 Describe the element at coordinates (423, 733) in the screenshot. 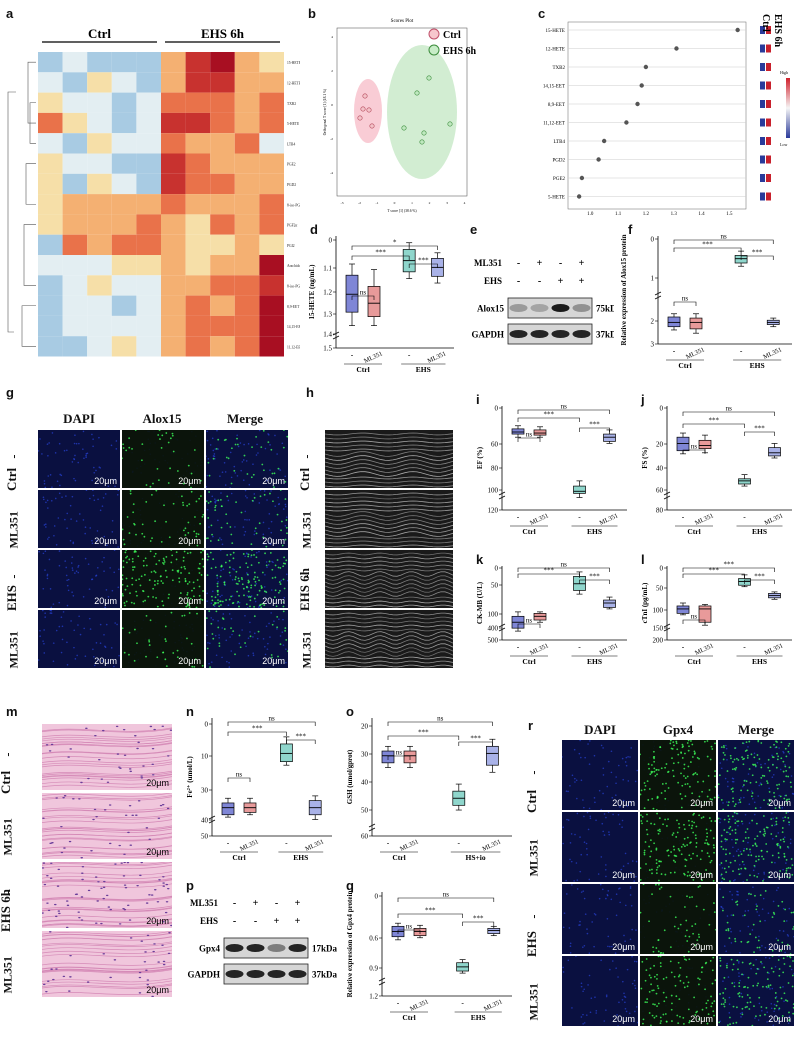

I see `sig-label: ***` at that location.